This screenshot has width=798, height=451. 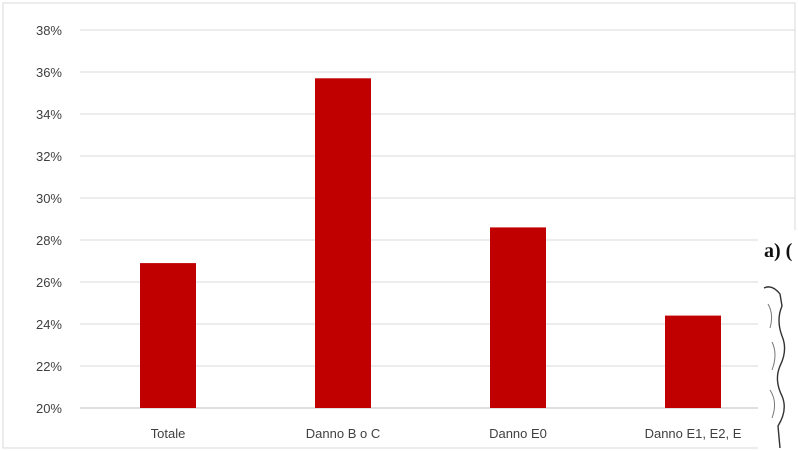 I want to click on overlapping-figure-fragment: a) (, so click(x=778, y=340).